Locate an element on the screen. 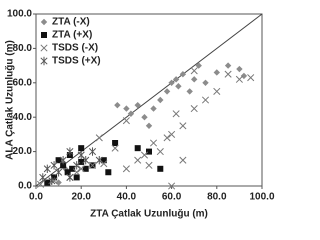 This screenshot has height=240, width=320. y-tick-label: 40.0 is located at coordinates (23, 117).